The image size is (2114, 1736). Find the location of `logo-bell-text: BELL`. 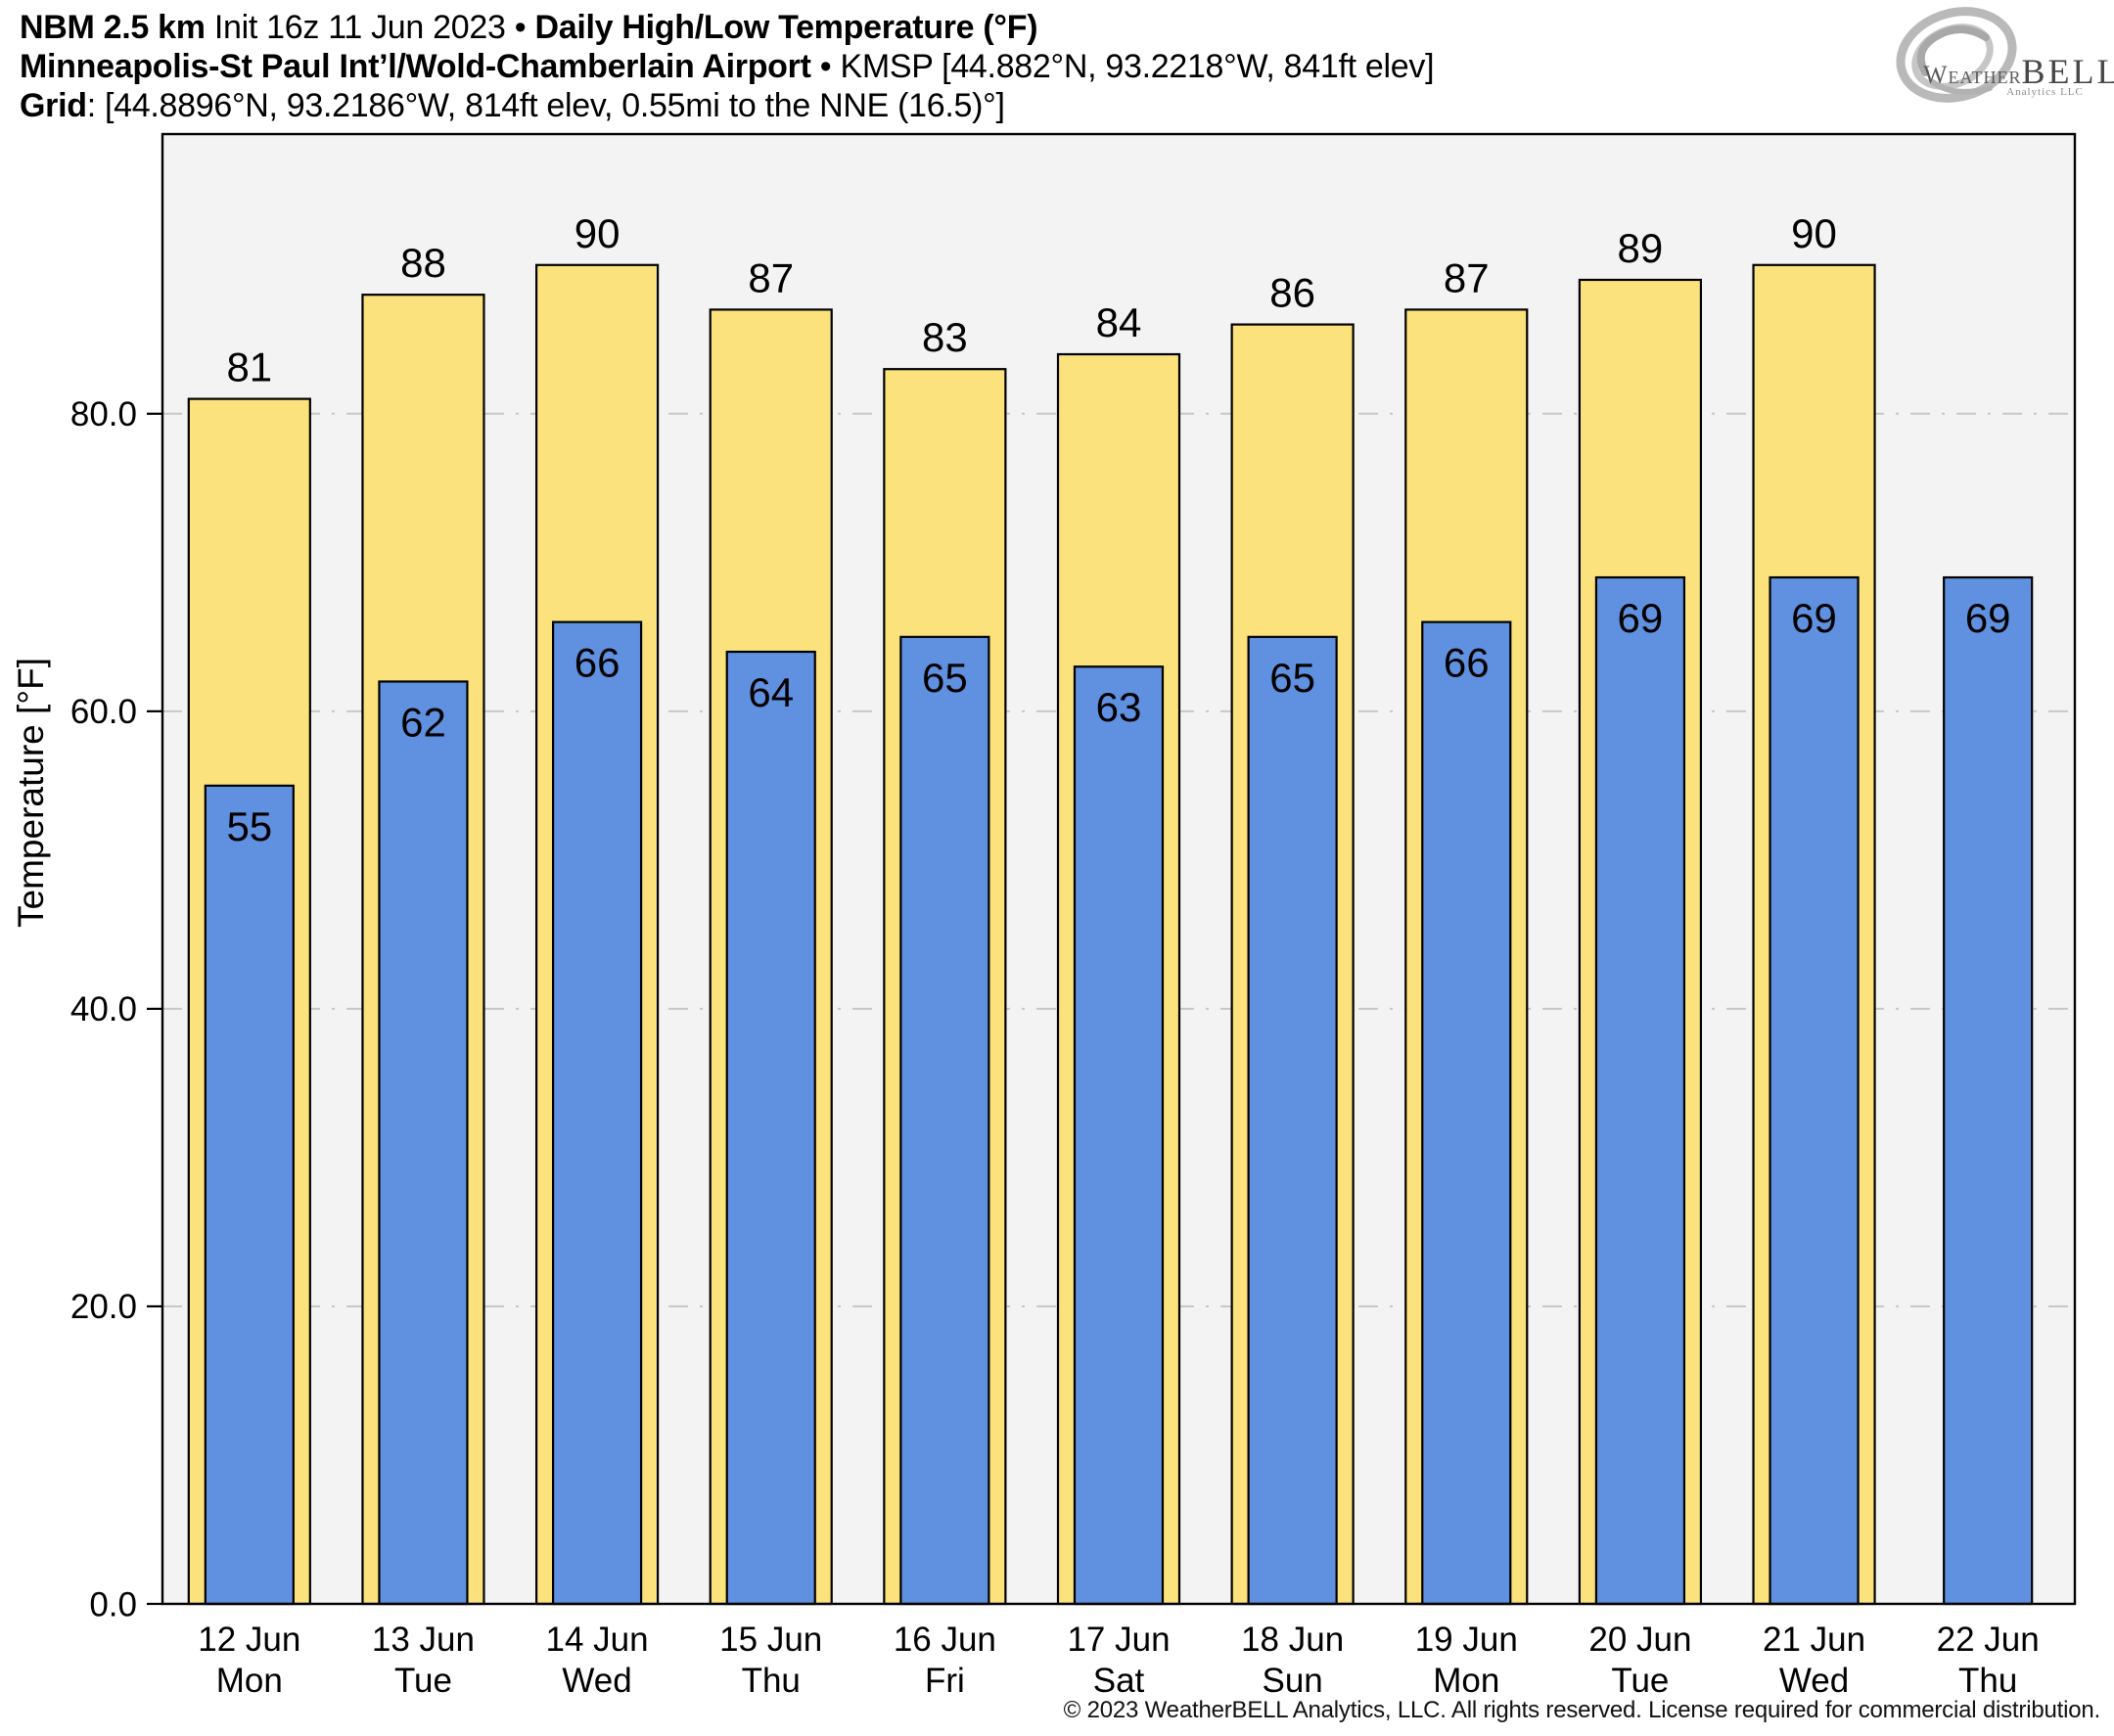

logo-bell-text: BELL is located at coordinates (2067, 71).